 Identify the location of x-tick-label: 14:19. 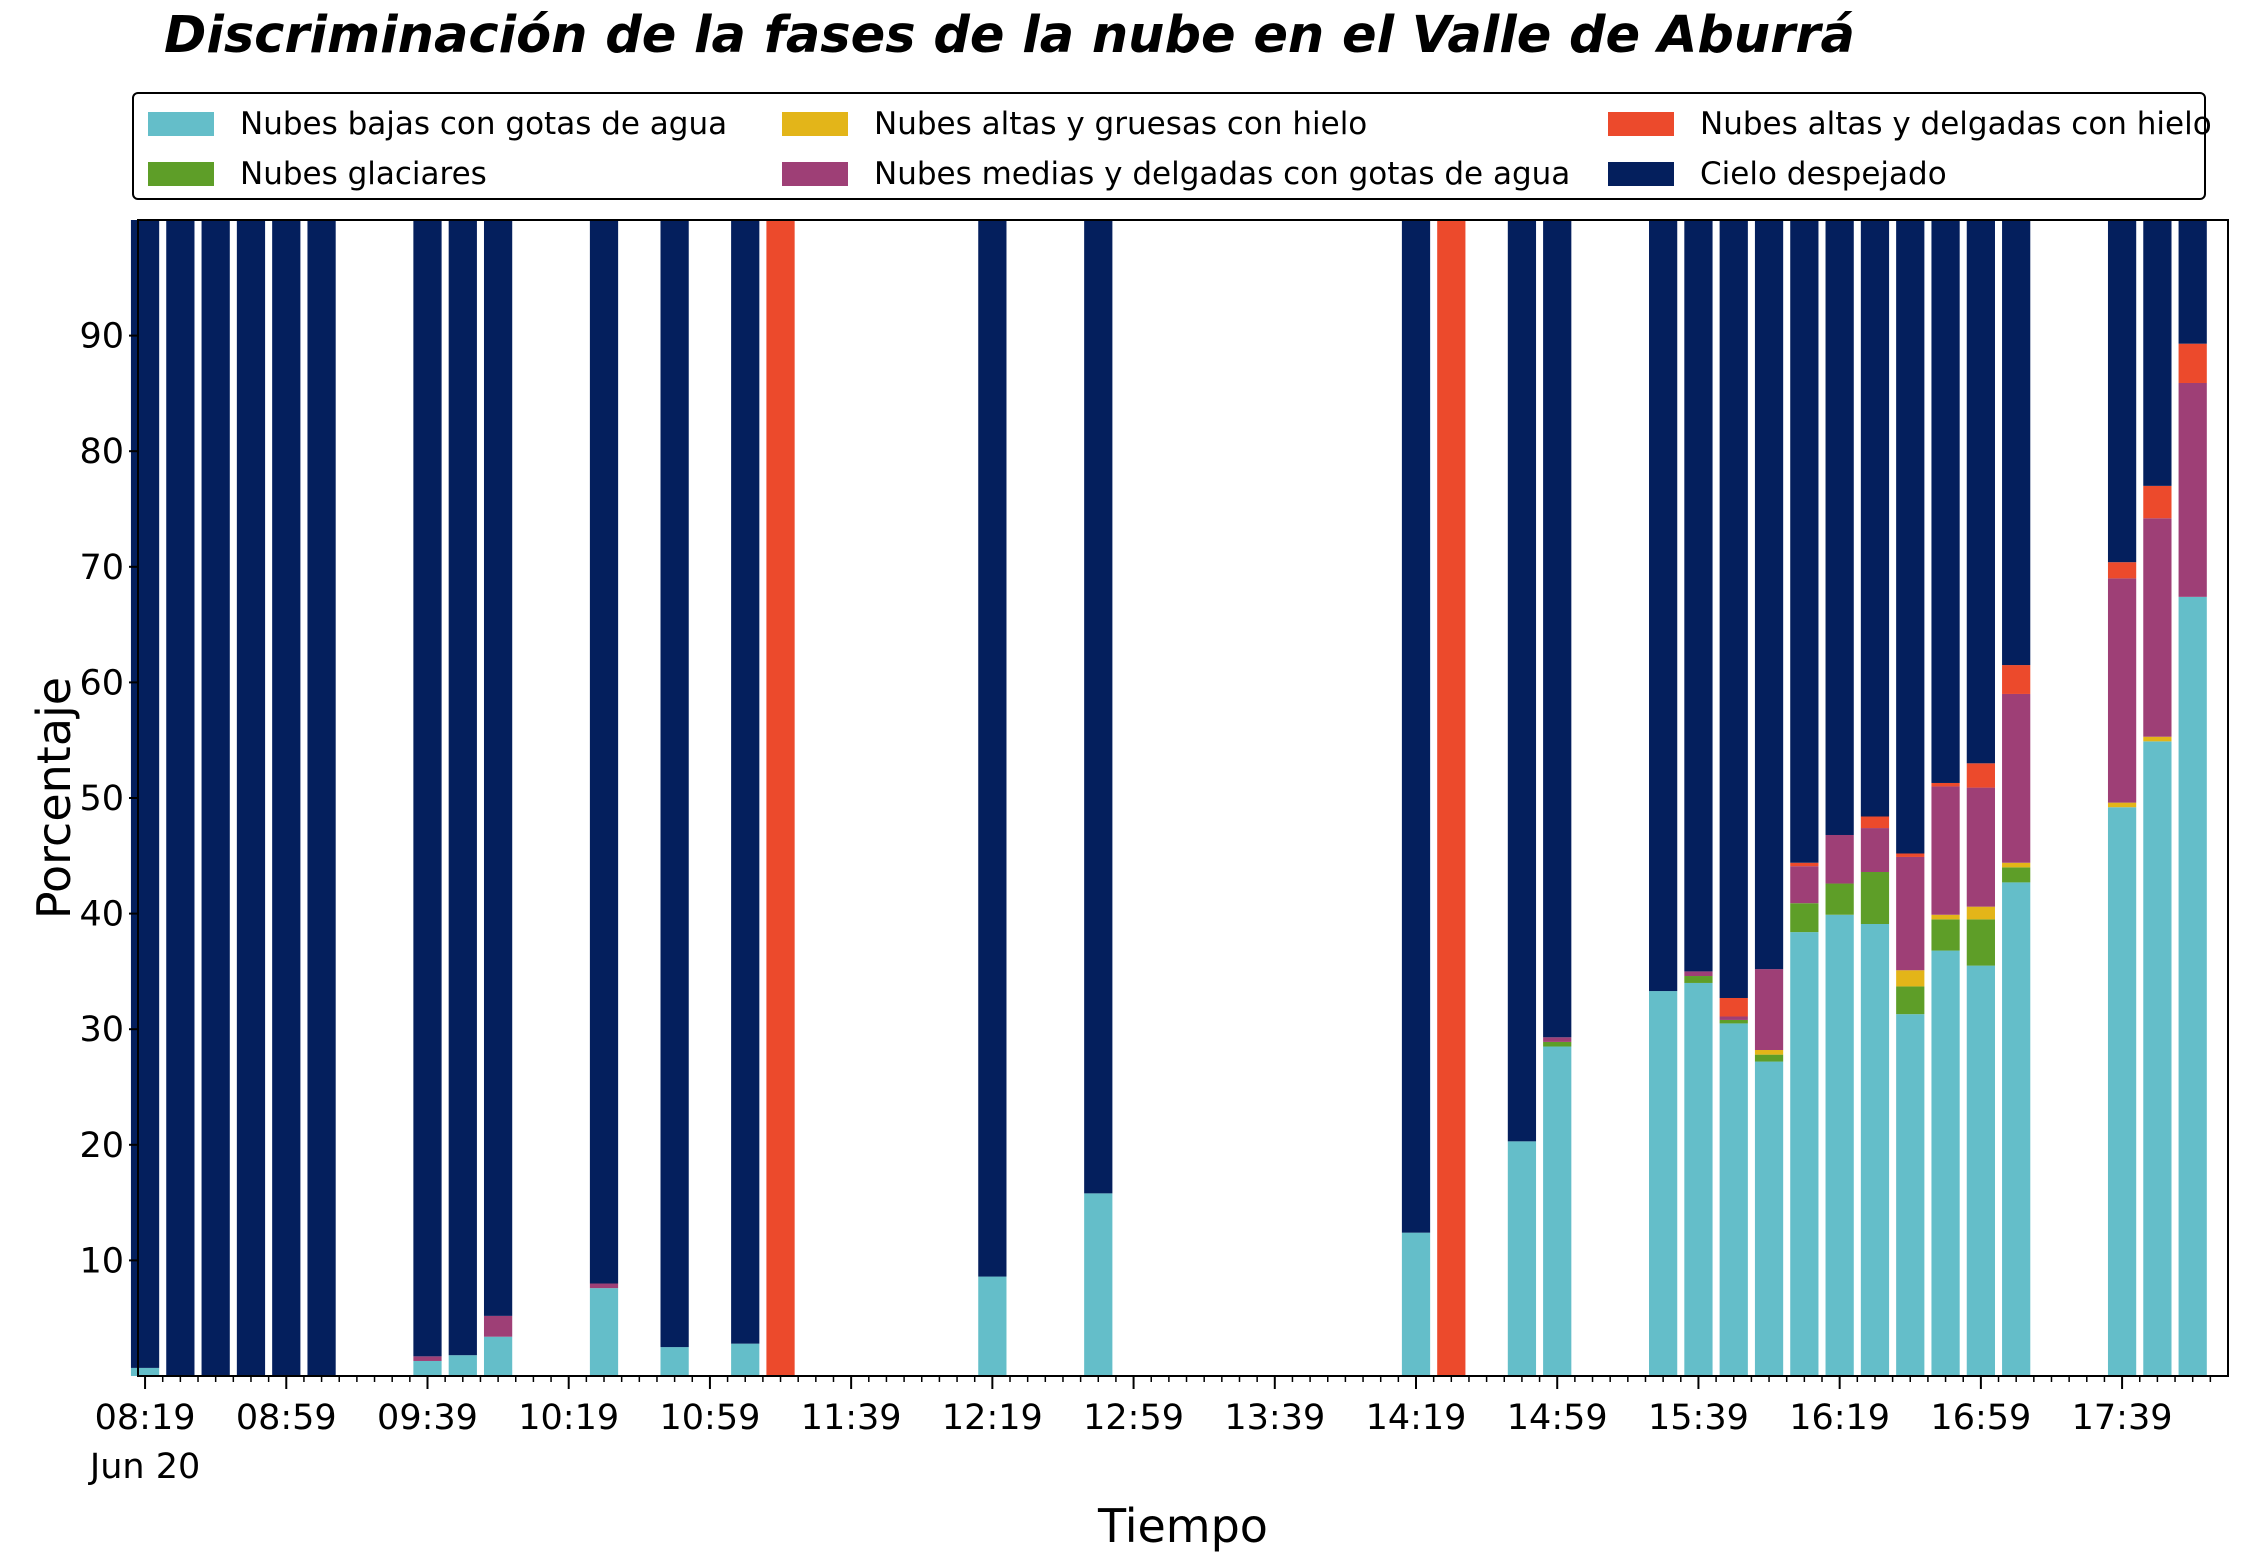
(1416, 1418).